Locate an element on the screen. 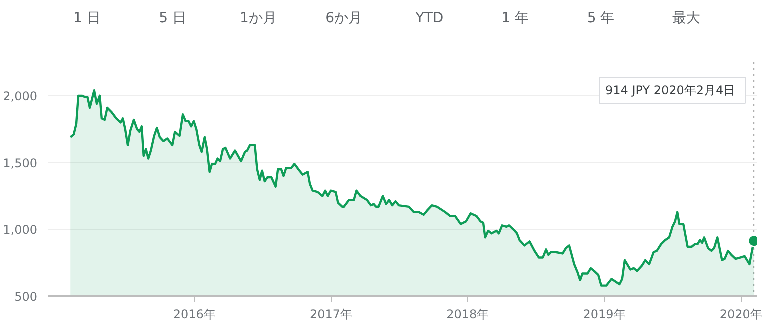  y-tick-label: 2,000 is located at coordinates (20, 96).